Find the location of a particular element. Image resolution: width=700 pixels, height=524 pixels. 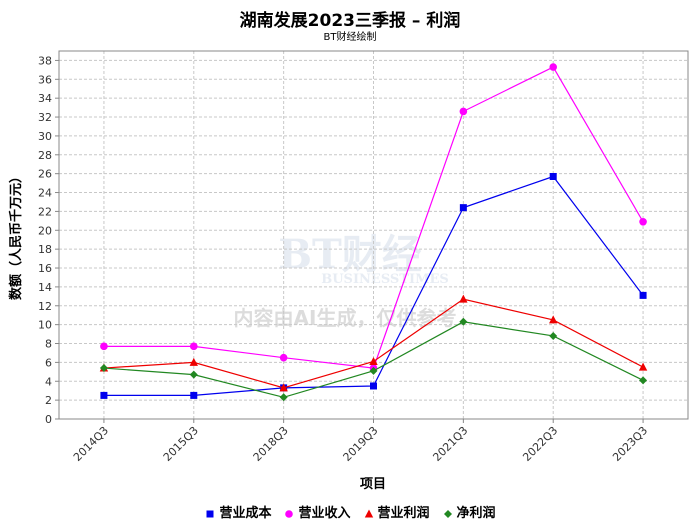

y-tick-label: 28 is located at coordinates (45, 155).